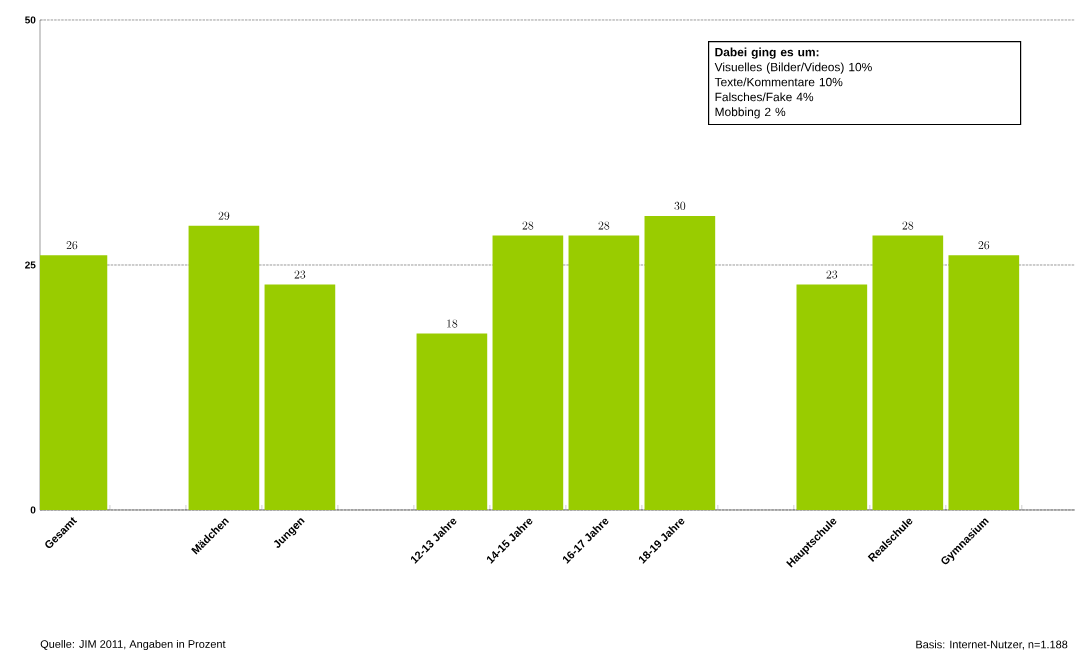 The width and height of the screenshot is (1077, 657). What do you see at coordinates (992, 645) in the screenshot?
I see `text: Basis: Internet-Nutzer, n=1.188` at bounding box center [992, 645].